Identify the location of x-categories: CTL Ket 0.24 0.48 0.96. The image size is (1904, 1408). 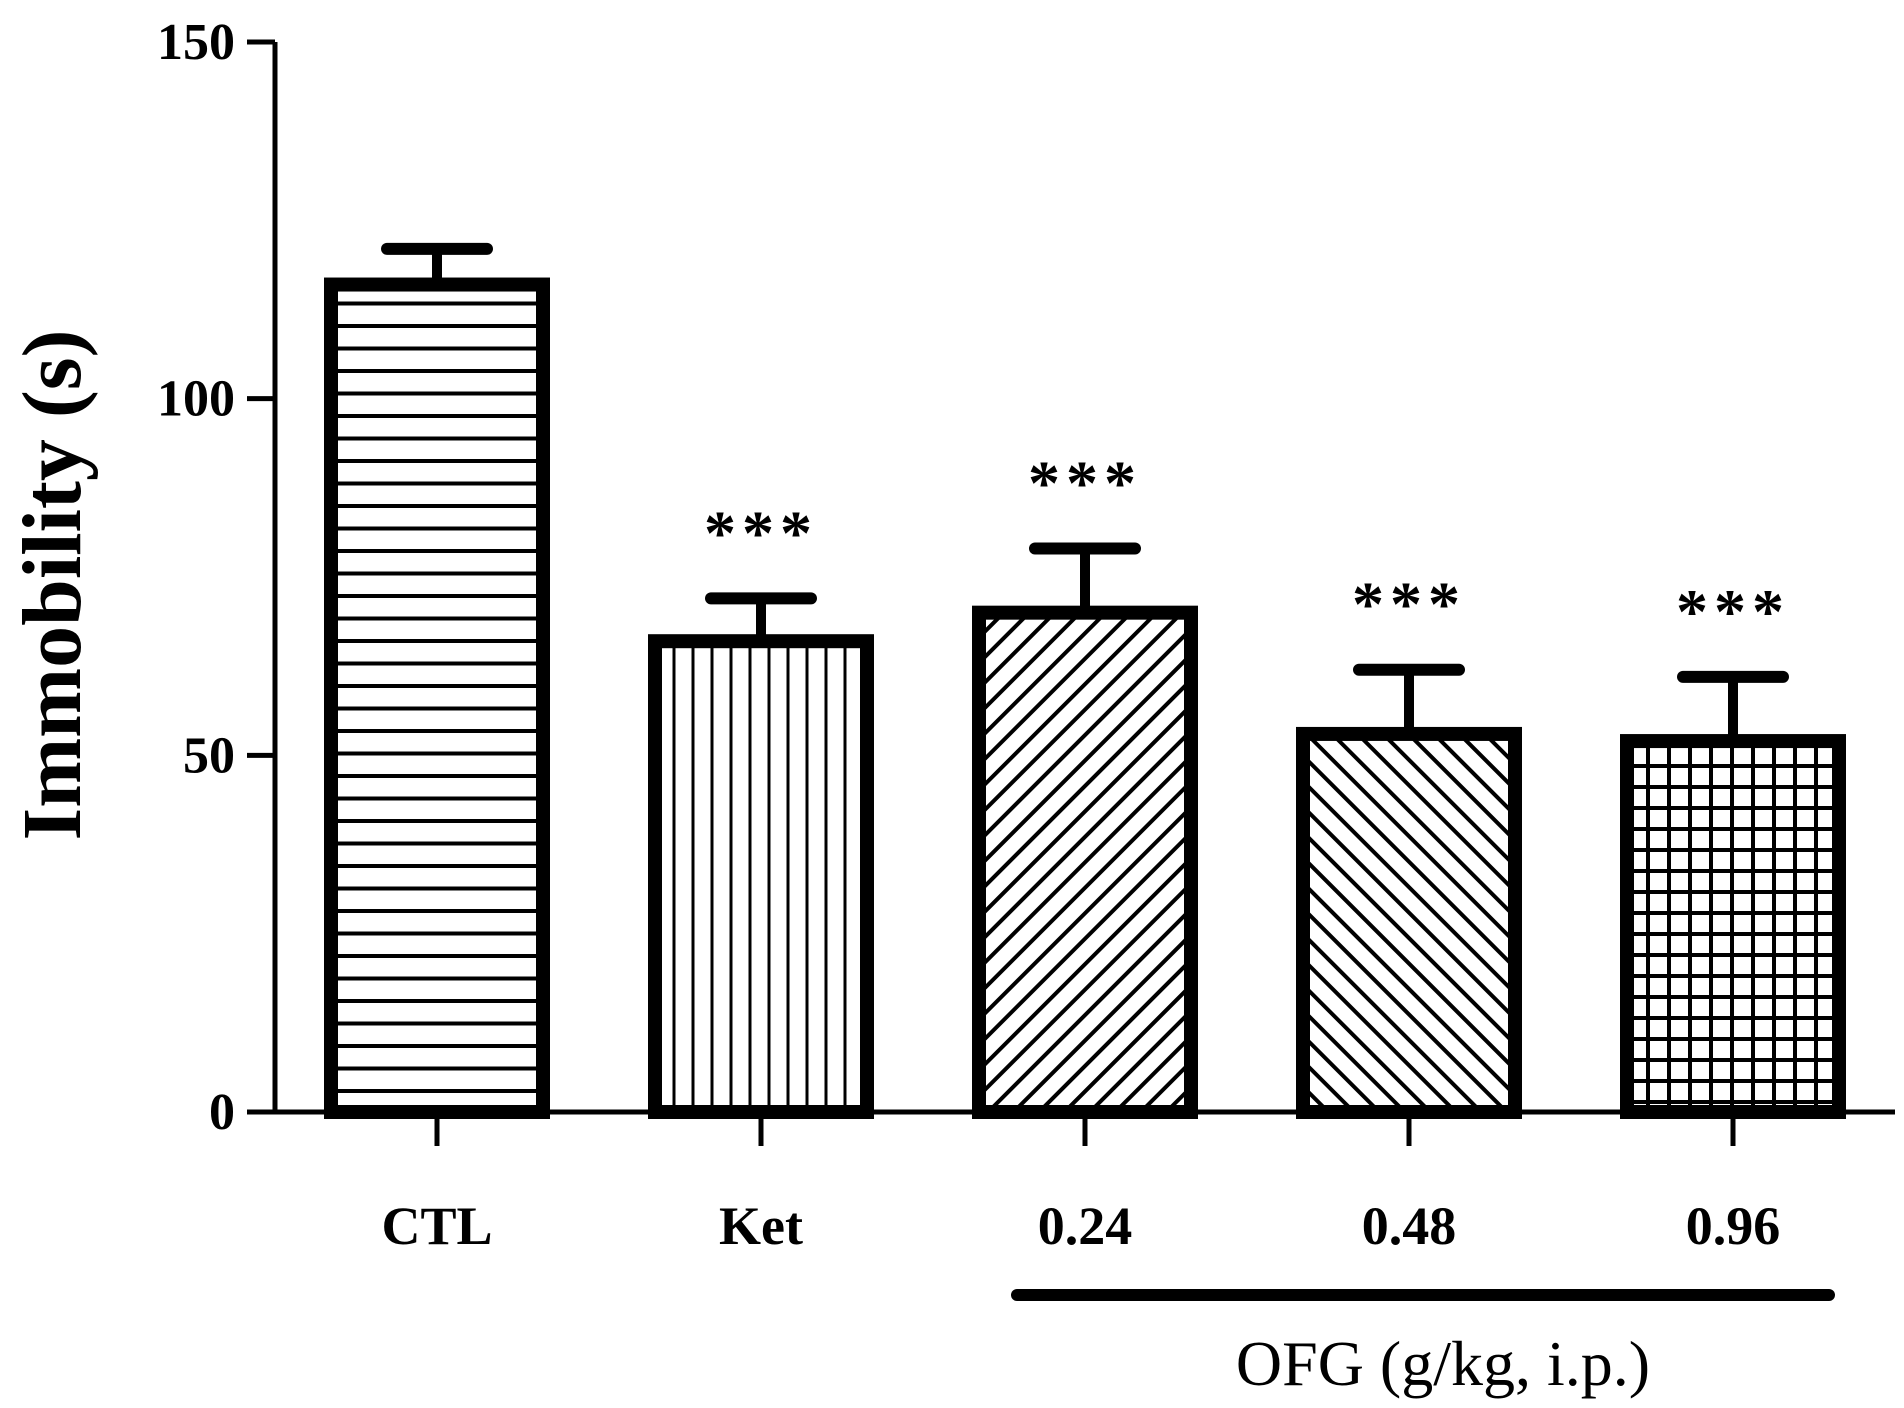
(1080, 1184).